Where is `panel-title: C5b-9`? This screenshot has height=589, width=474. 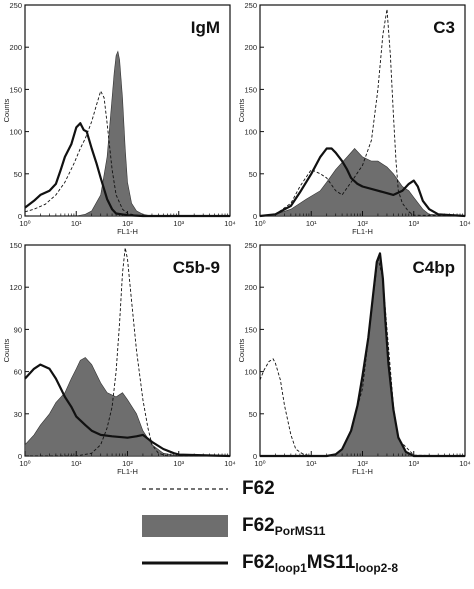 panel-title: C5b-9 is located at coordinates (196, 267).